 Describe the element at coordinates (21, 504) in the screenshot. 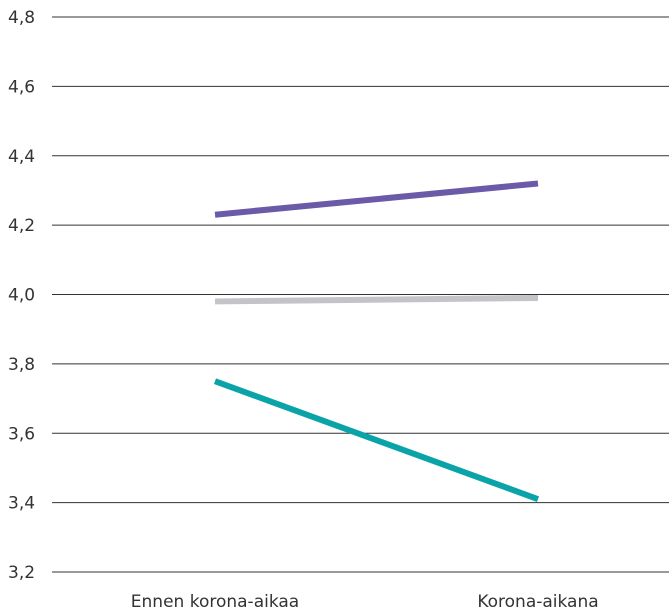

I see `y-tick-label: 3,4` at that location.